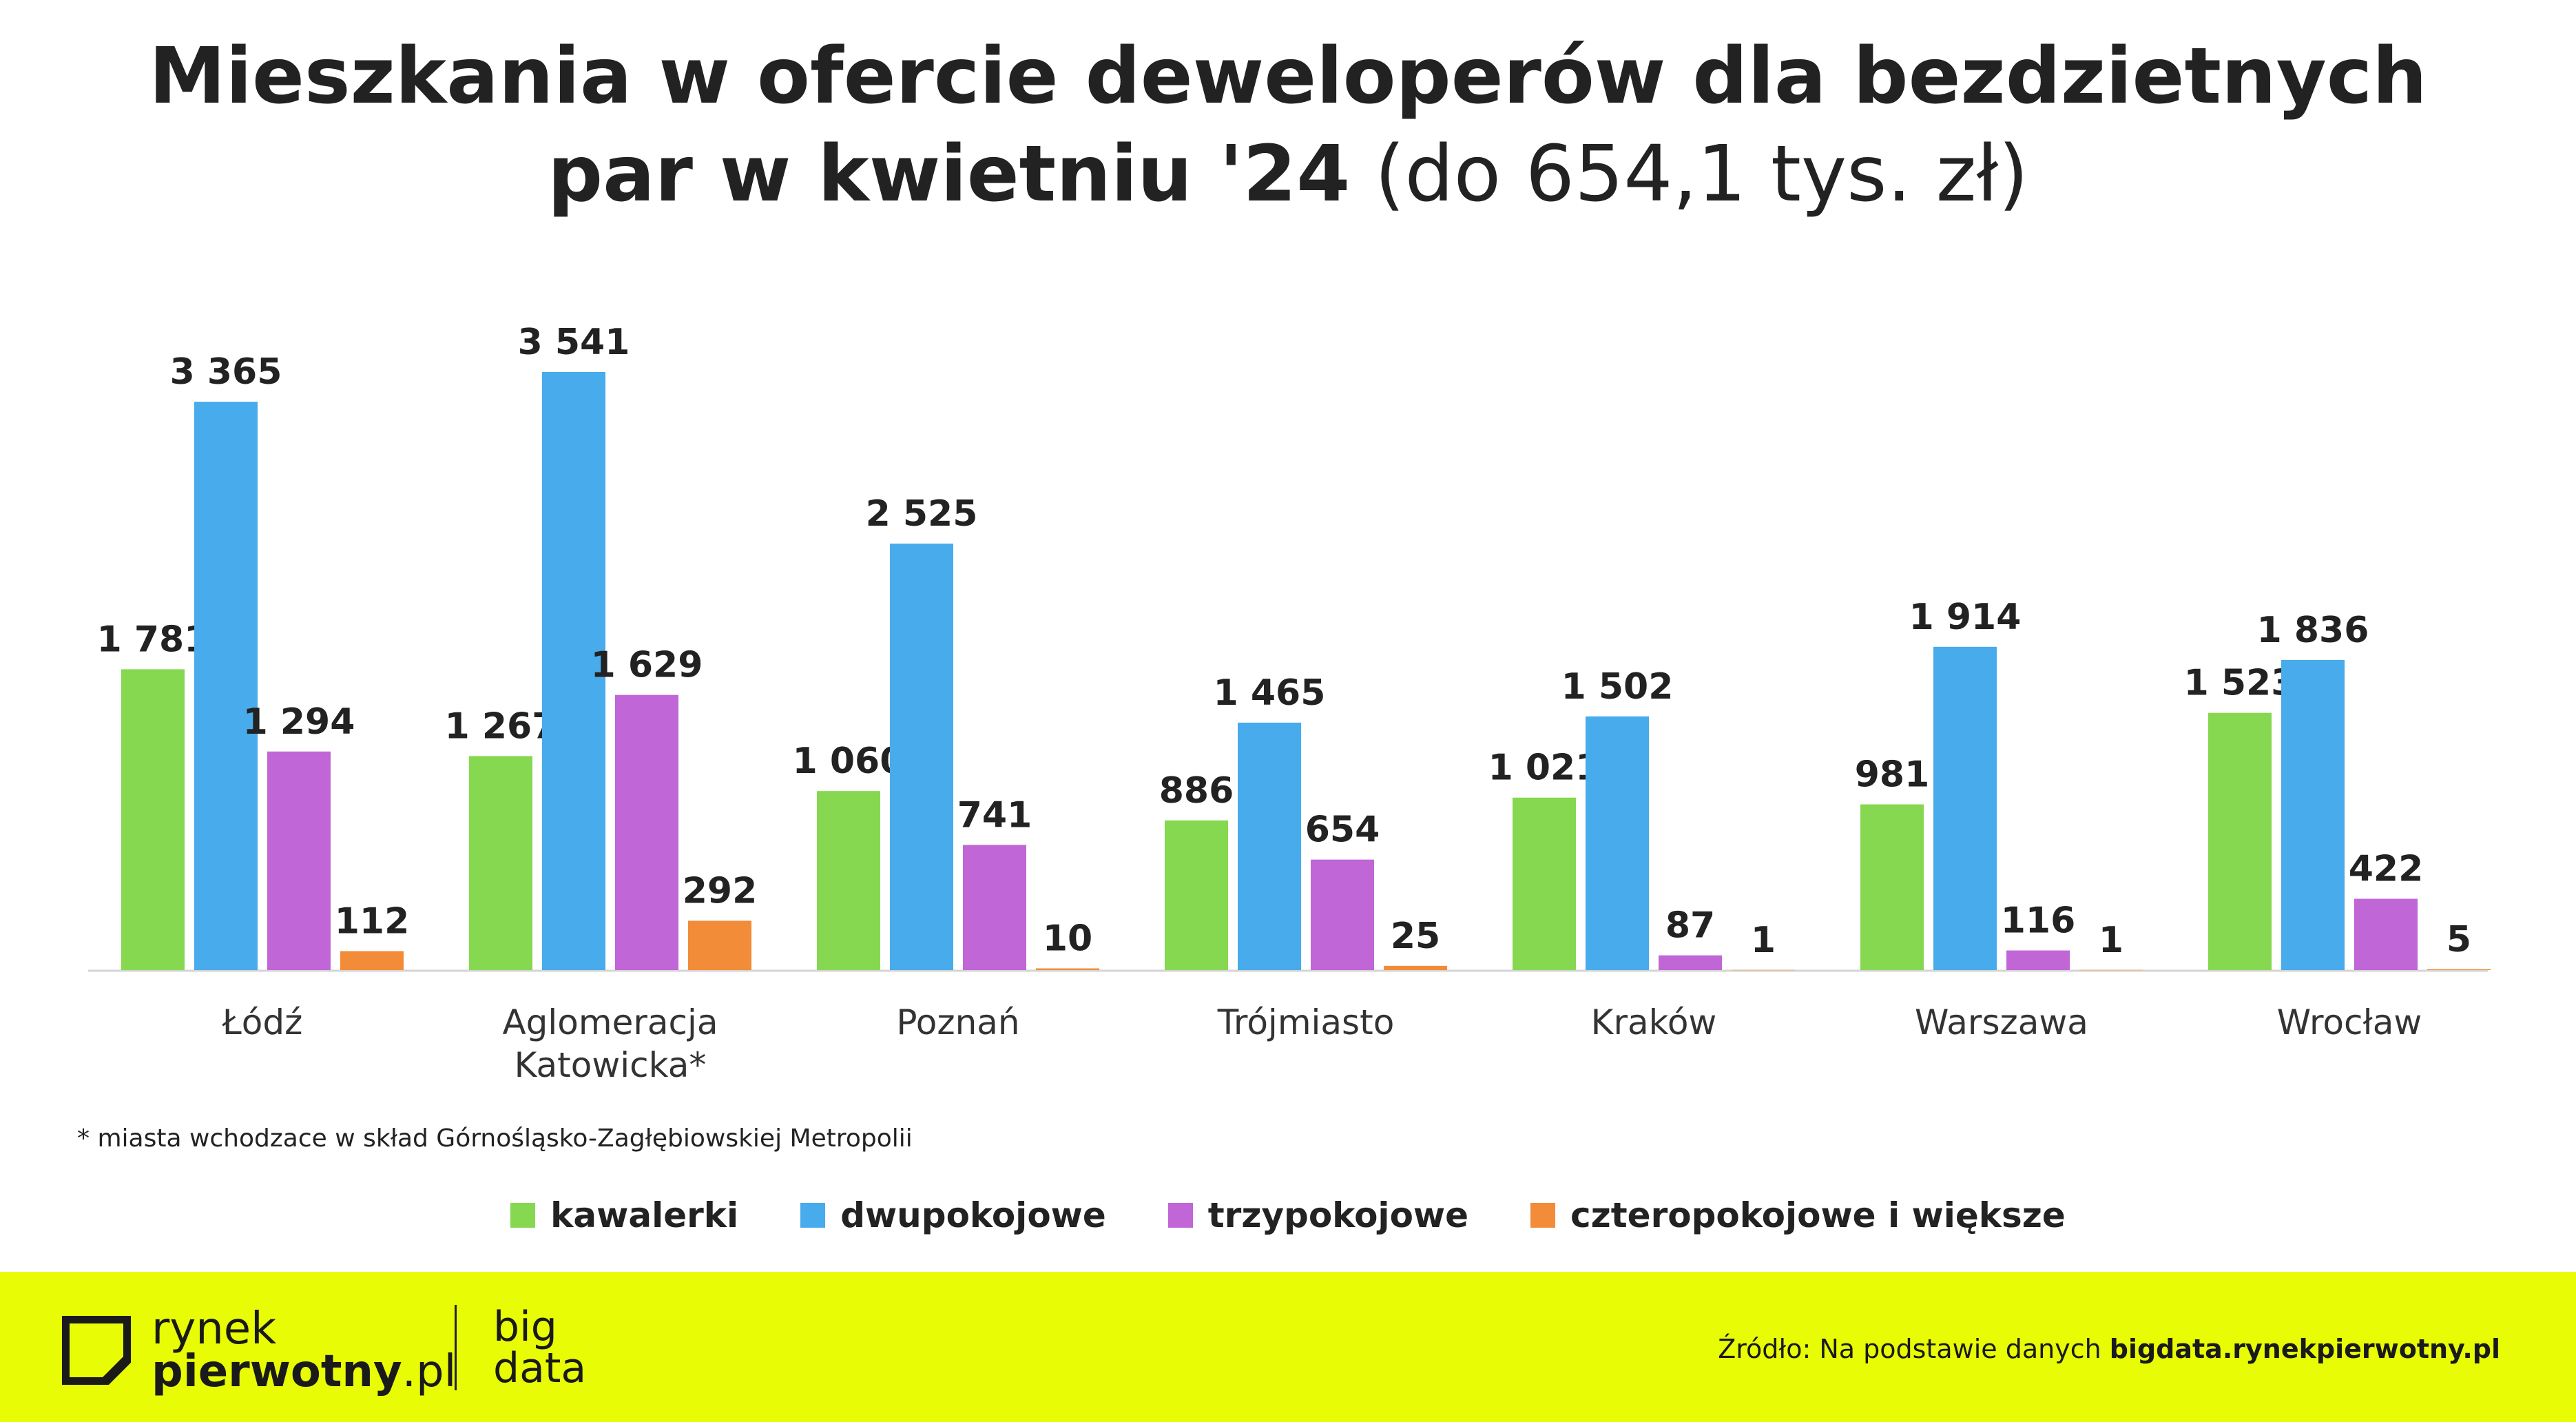 This screenshot has width=2576, height=1422. What do you see at coordinates (957, 1022) in the screenshot?
I see `category-label: Poznań` at bounding box center [957, 1022].